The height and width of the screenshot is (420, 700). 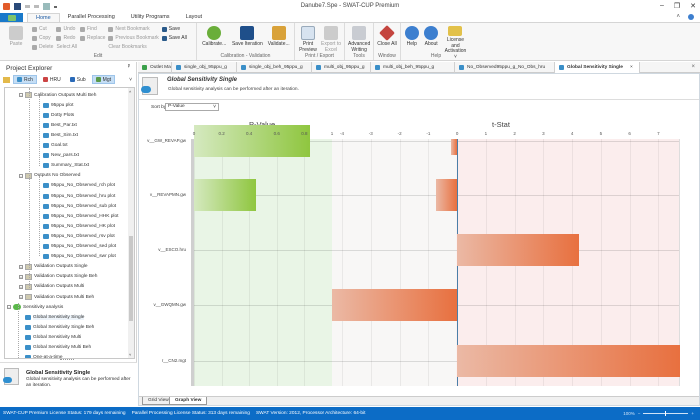 What do you see at coordinates (58, 348) in the screenshot?
I see `tree-file-item: Global Sensitivity Multi Beh` at bounding box center [58, 348].